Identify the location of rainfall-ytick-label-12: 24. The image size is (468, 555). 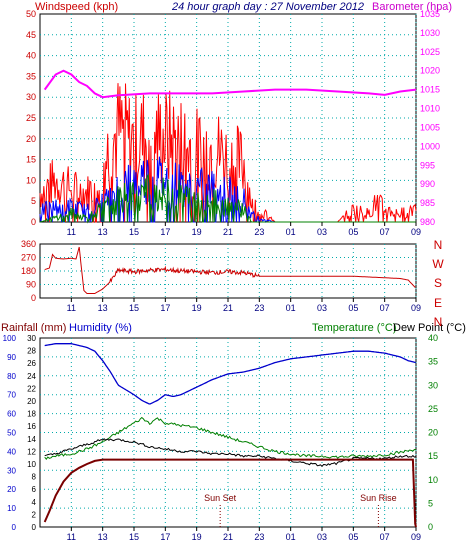
(31, 376).